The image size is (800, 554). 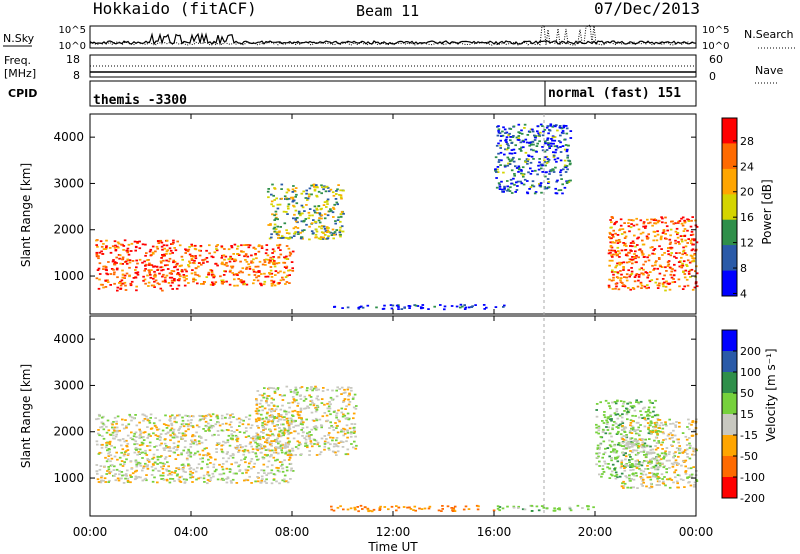 I want to click on date-title: 07/Dec/2013, so click(x=647, y=9).